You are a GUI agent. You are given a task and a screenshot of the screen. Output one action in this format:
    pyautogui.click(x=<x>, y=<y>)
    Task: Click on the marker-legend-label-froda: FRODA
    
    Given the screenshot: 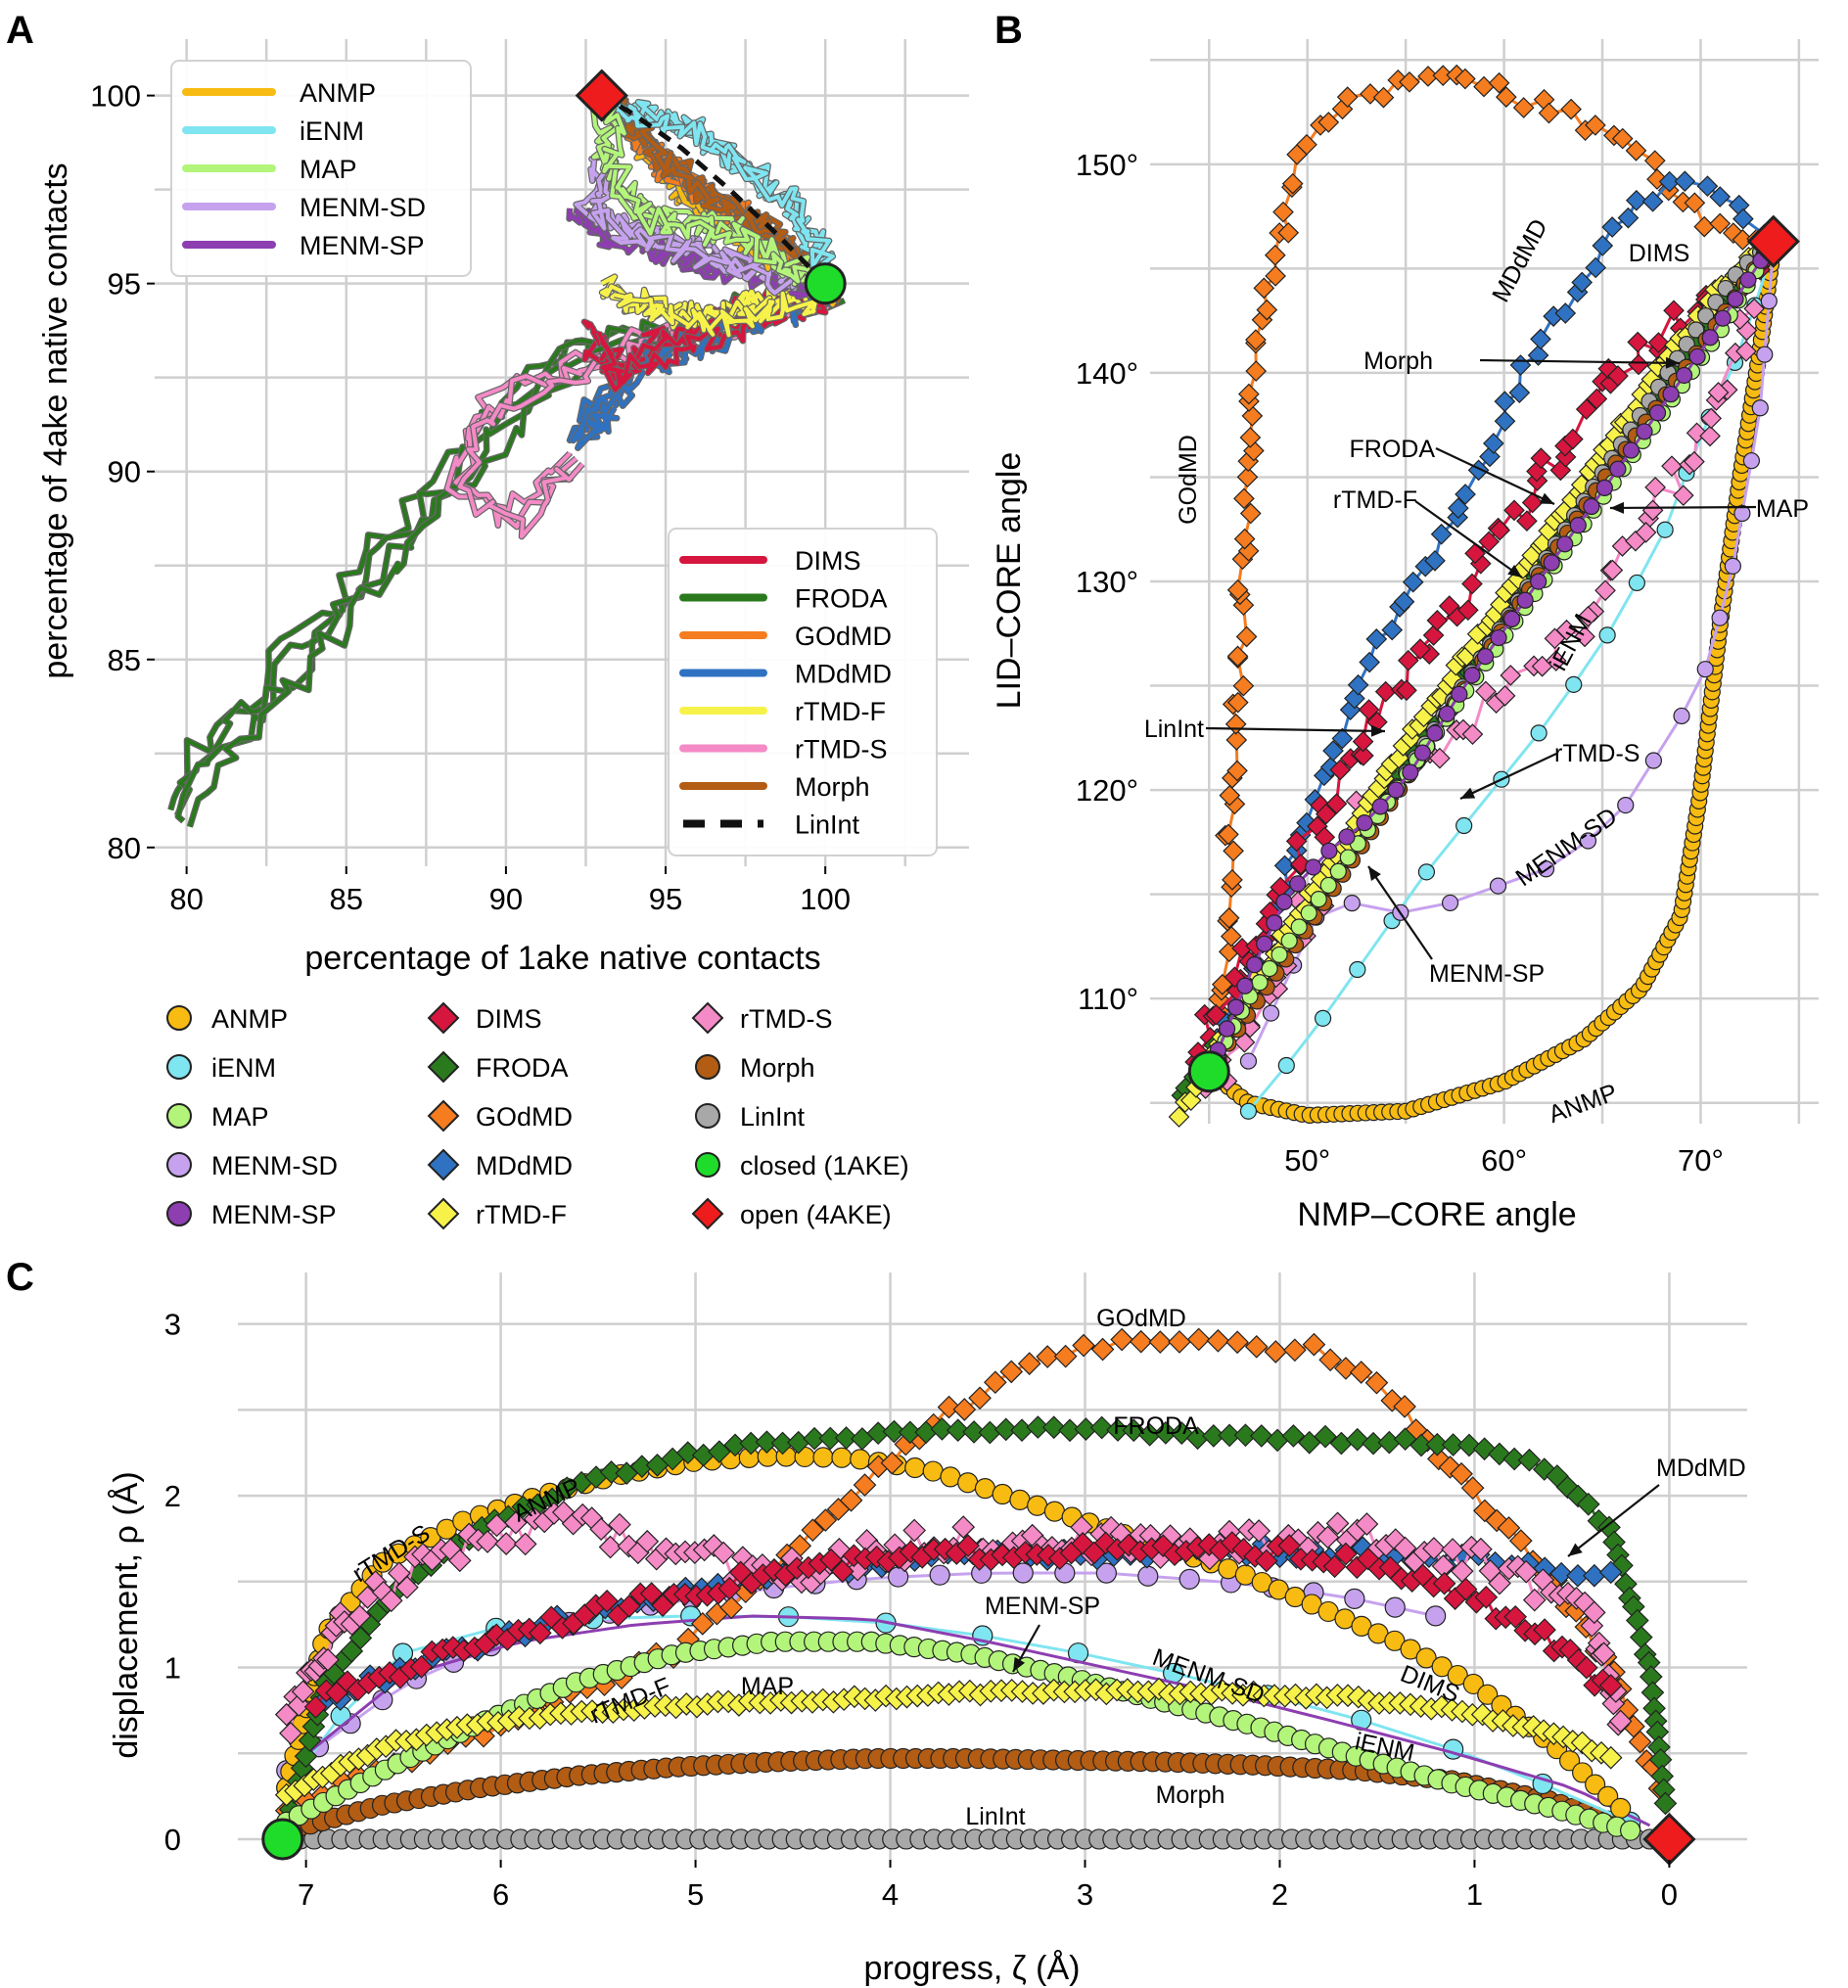 What is the action you would take?
    pyautogui.click(x=522, y=1068)
    